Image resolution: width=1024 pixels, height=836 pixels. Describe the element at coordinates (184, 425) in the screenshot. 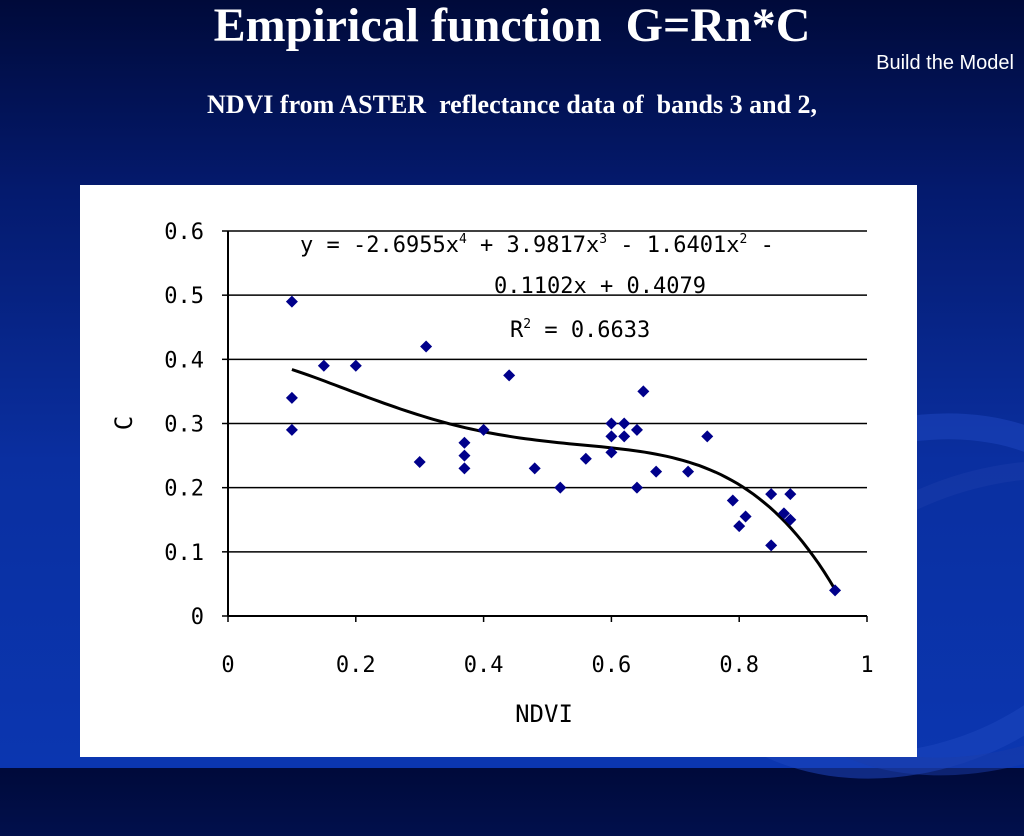

I see `y-tick-label: 0.3` at that location.